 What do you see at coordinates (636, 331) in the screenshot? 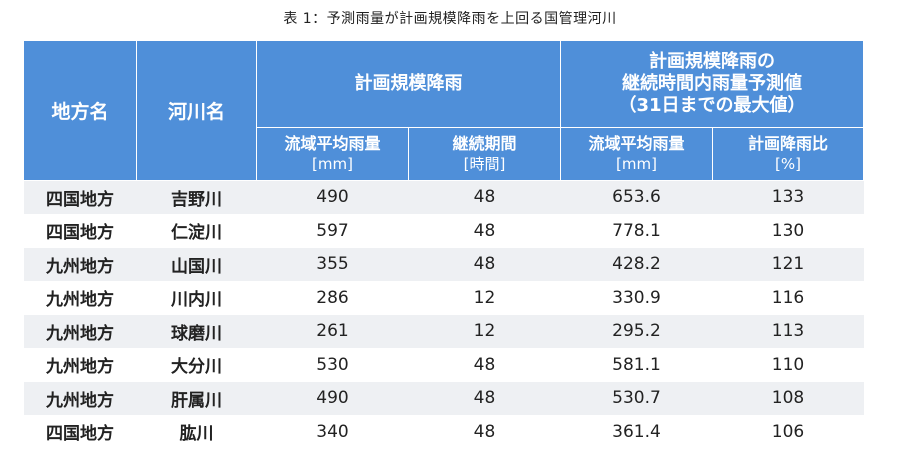
I see `forecast-mm-cell: 295.2` at bounding box center [636, 331].